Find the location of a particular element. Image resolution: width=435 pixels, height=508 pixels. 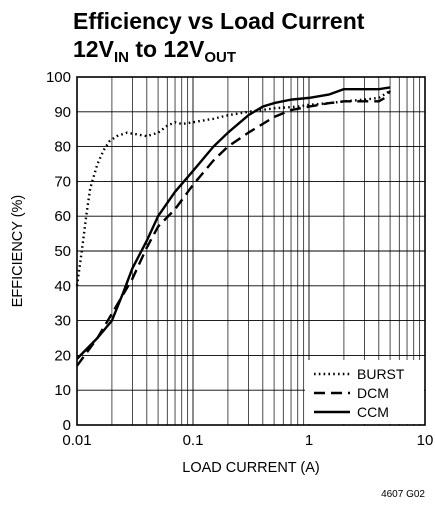

y-axis-label: EFFICIENCY (%) is located at coordinates (18, 251).